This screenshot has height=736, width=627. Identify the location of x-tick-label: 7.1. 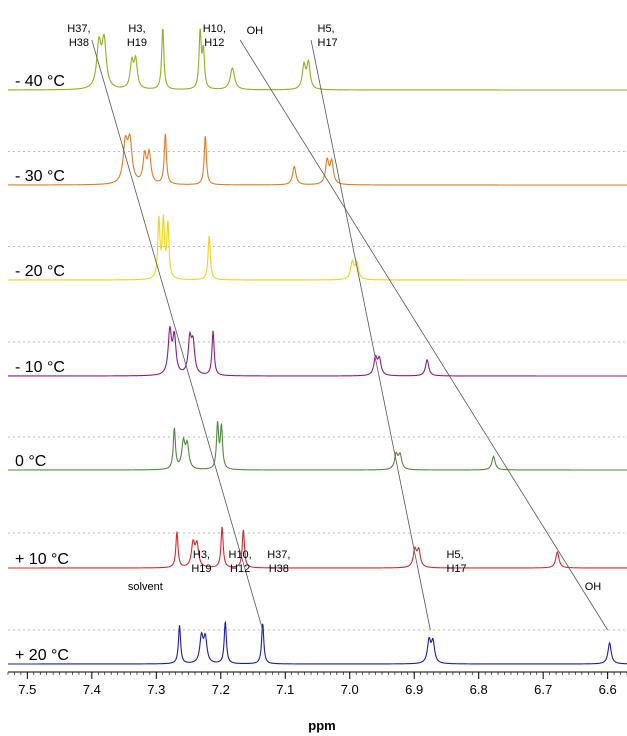
(285, 689).